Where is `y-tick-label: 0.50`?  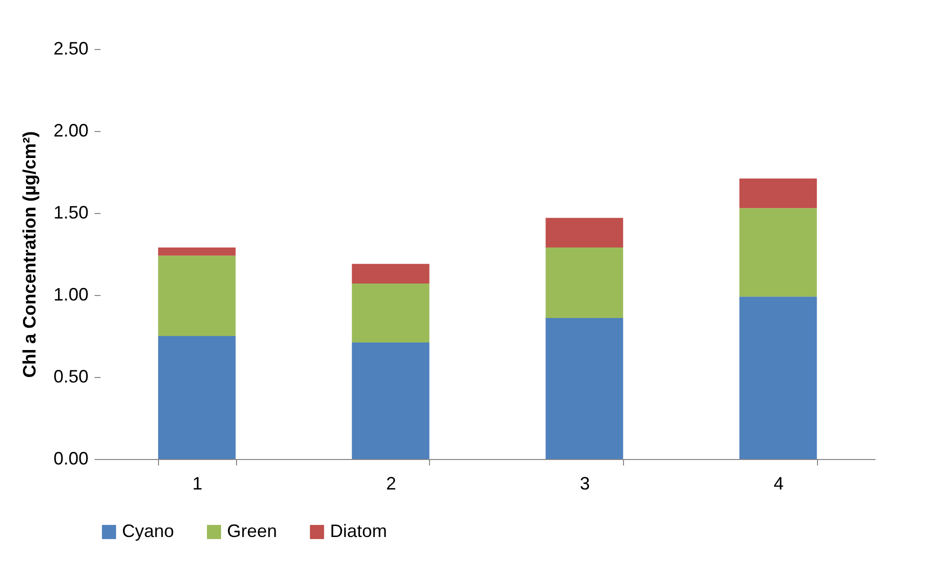 y-tick-label: 0.50 is located at coordinates (70, 376).